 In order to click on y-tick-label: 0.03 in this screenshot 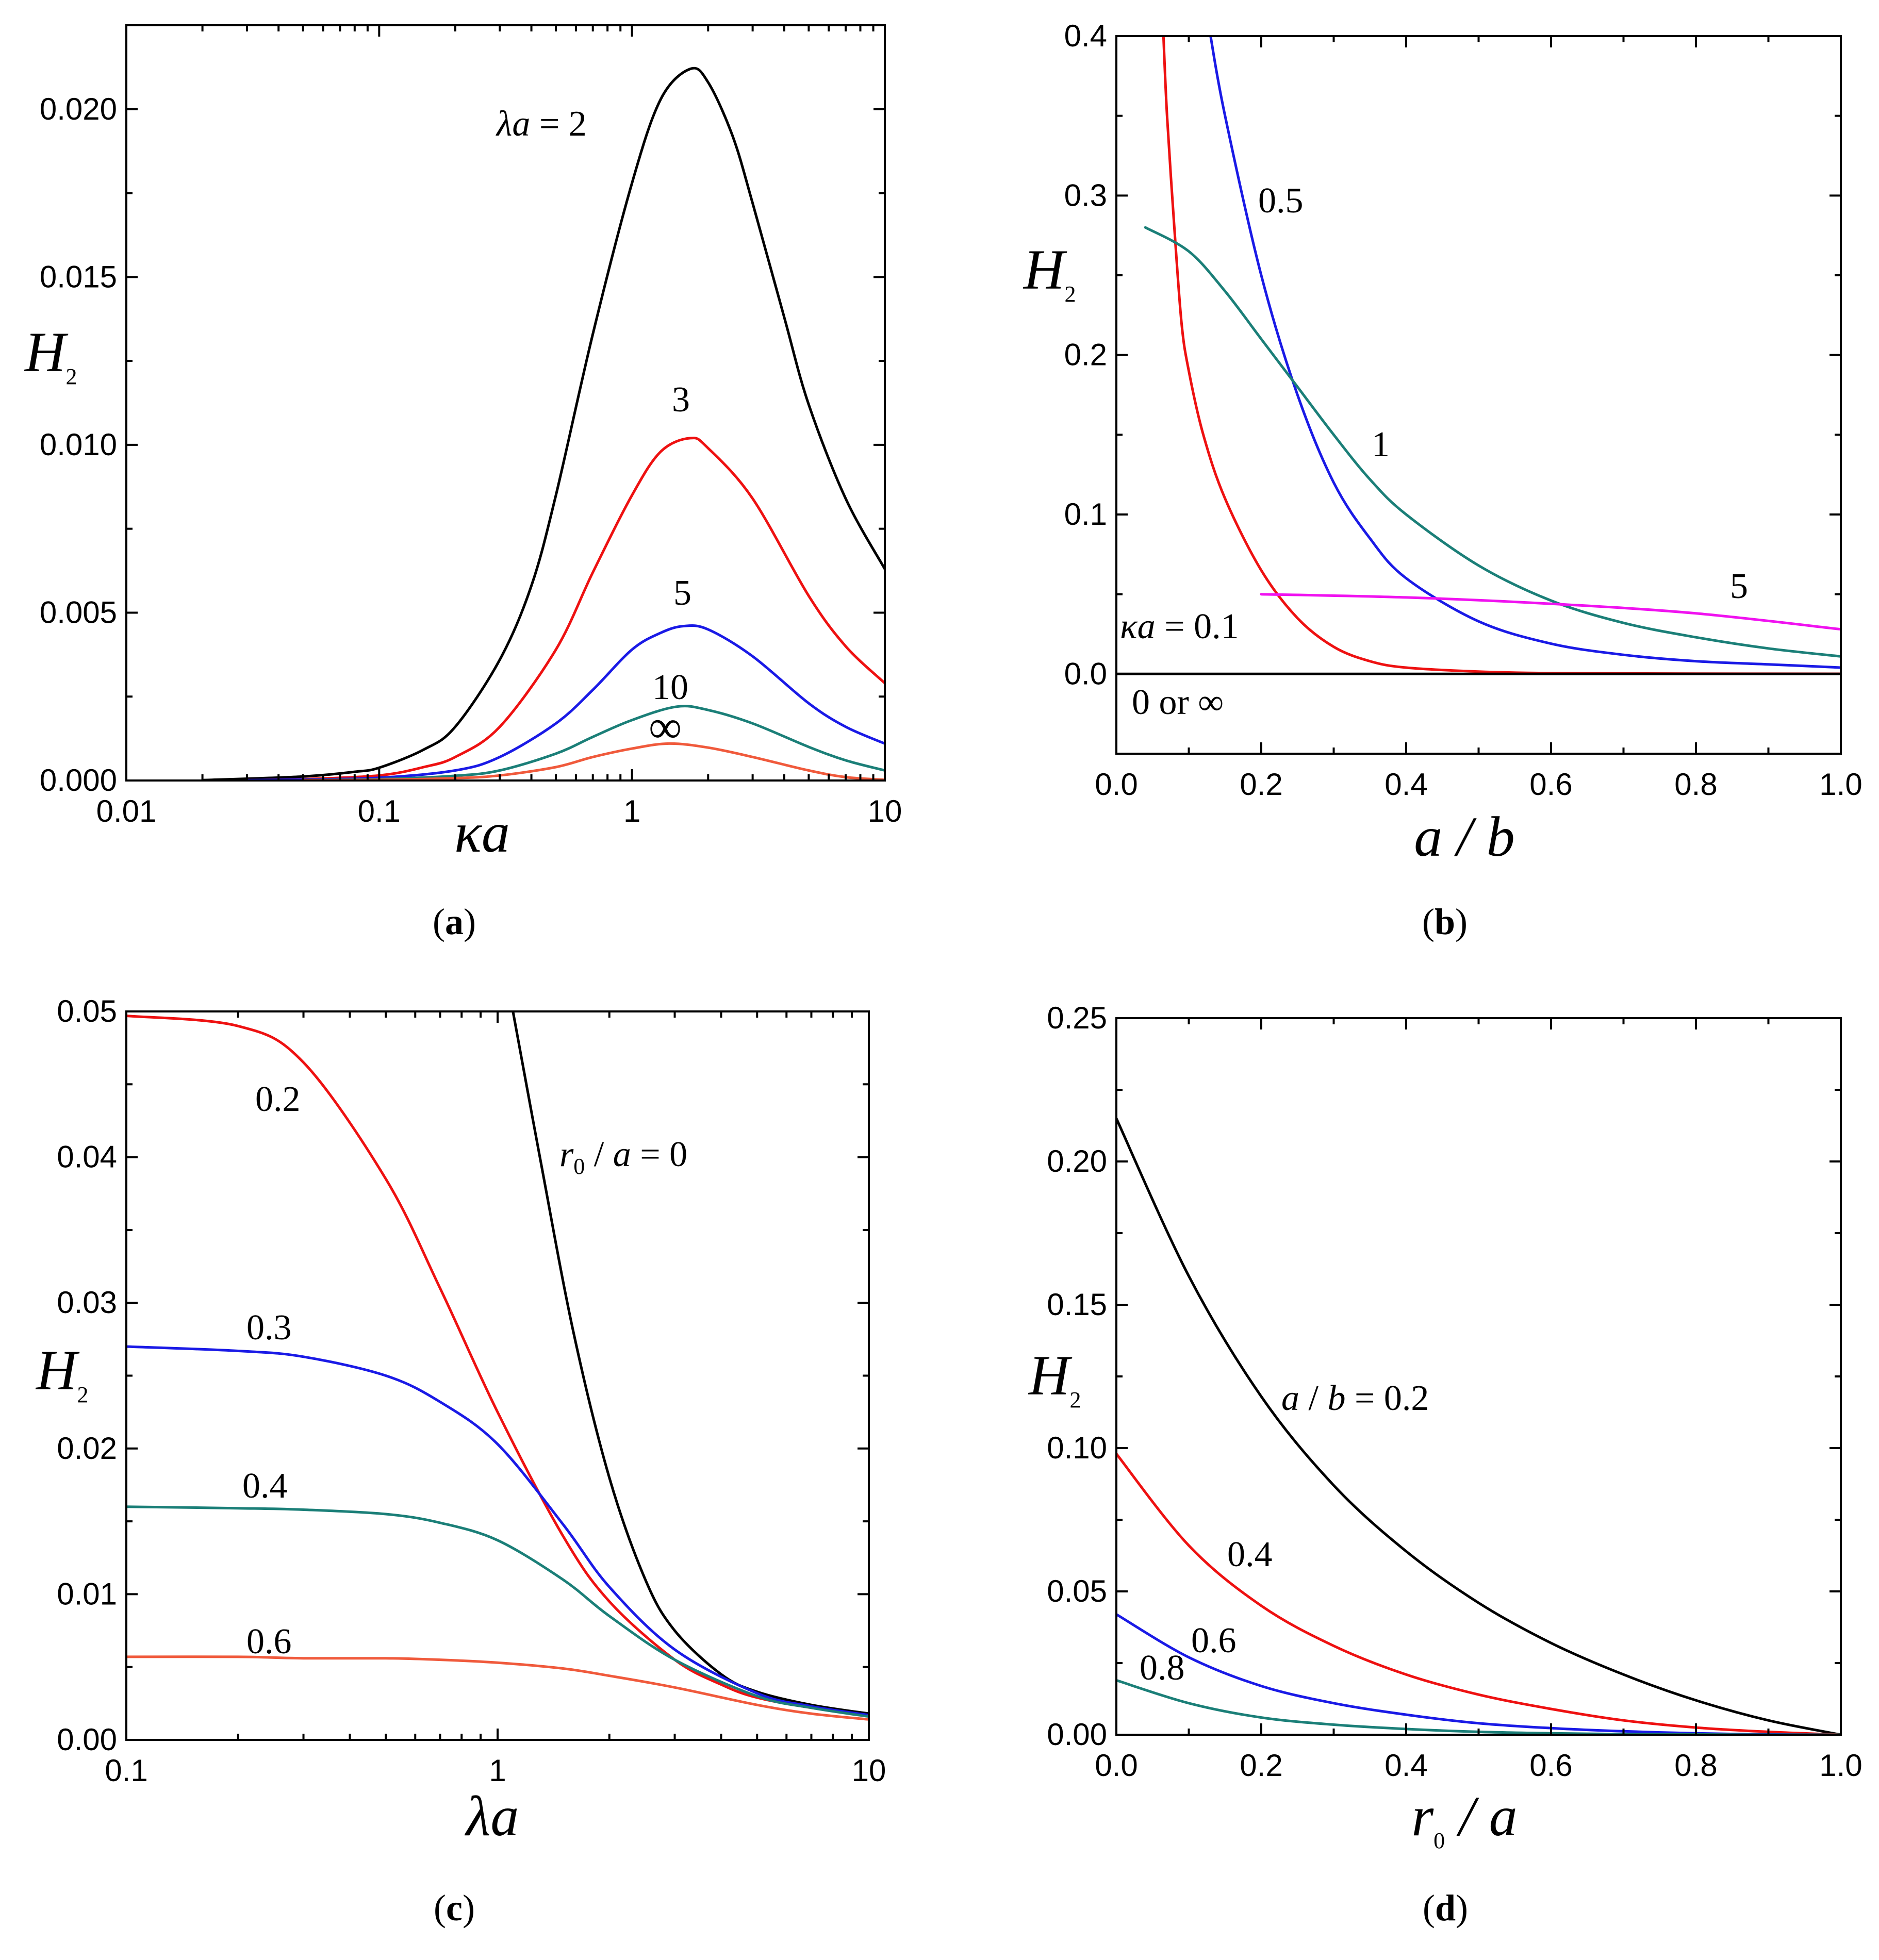, I will do `click(87, 1302)`.